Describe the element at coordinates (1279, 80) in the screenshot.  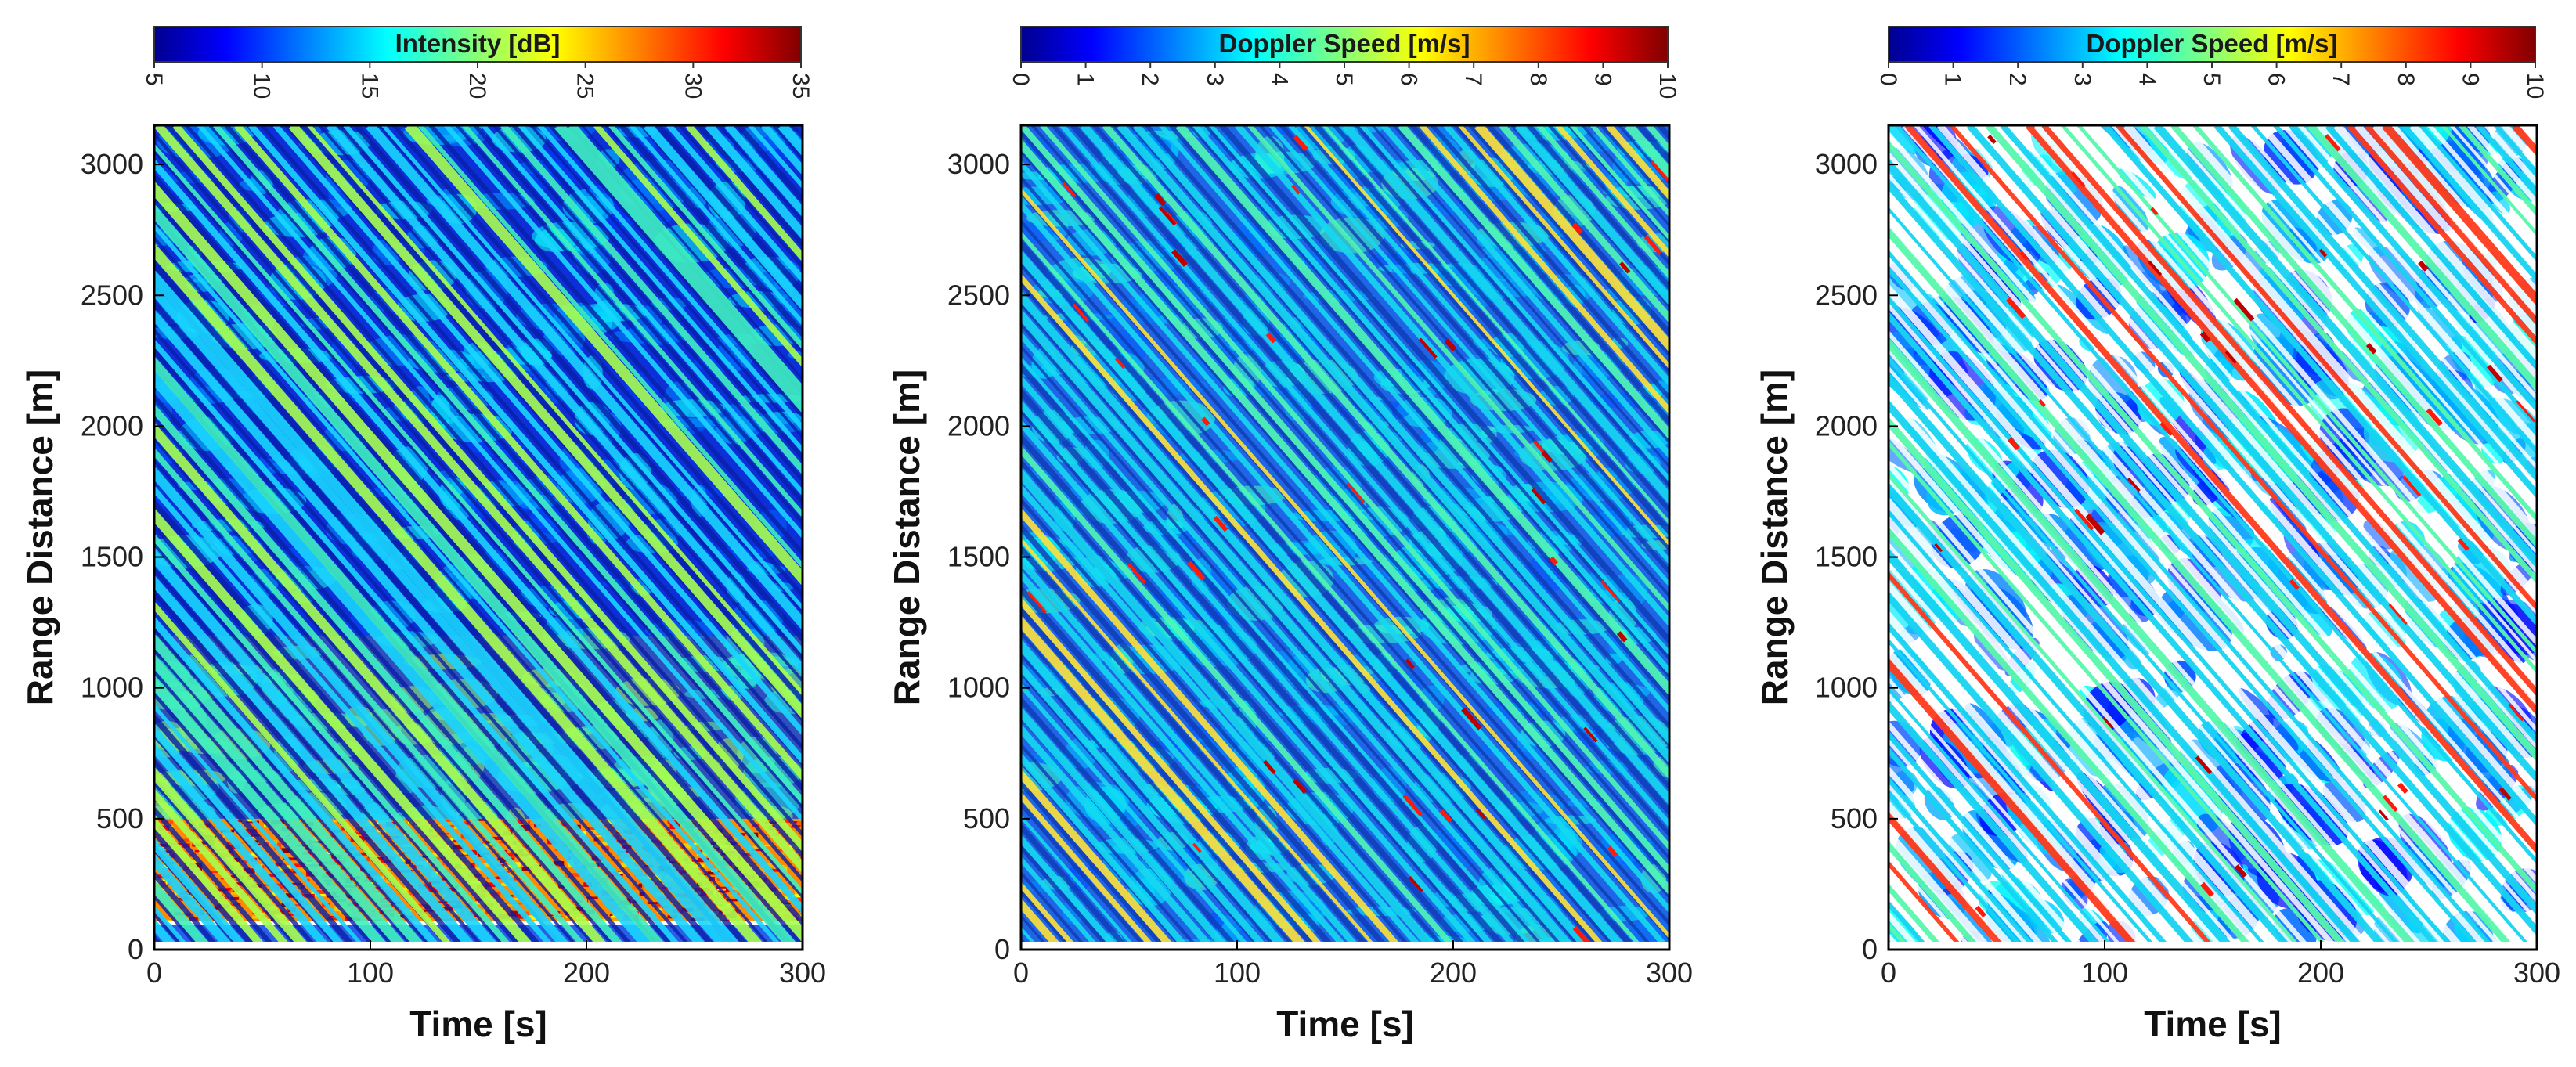
I see `colorbar-tick-label: 4` at that location.